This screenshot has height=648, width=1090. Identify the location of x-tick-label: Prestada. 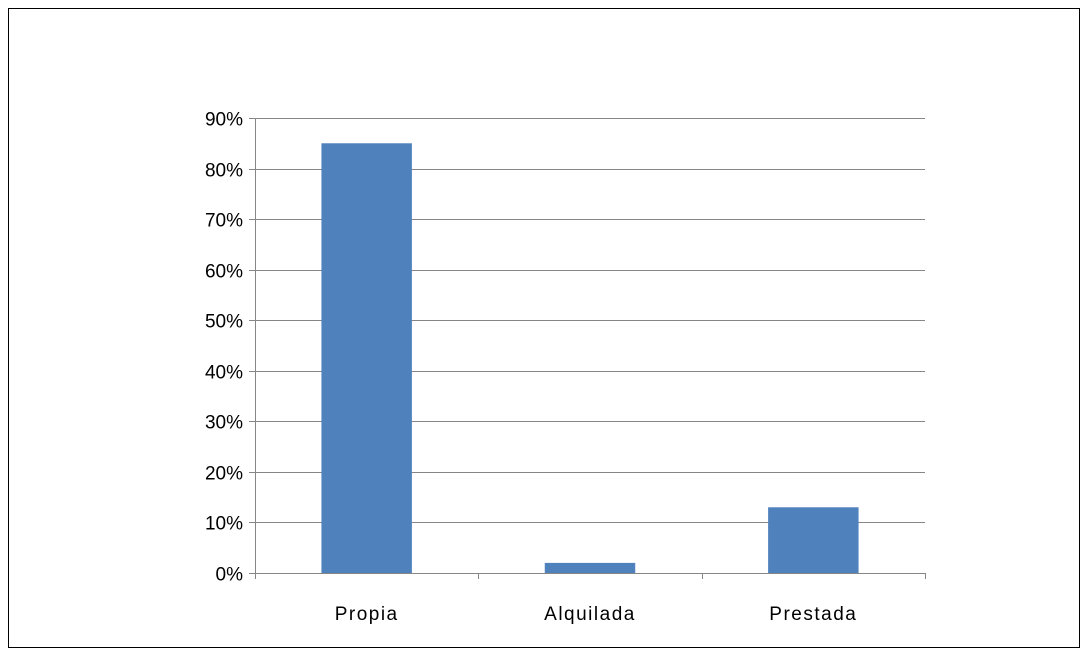
(813, 614).